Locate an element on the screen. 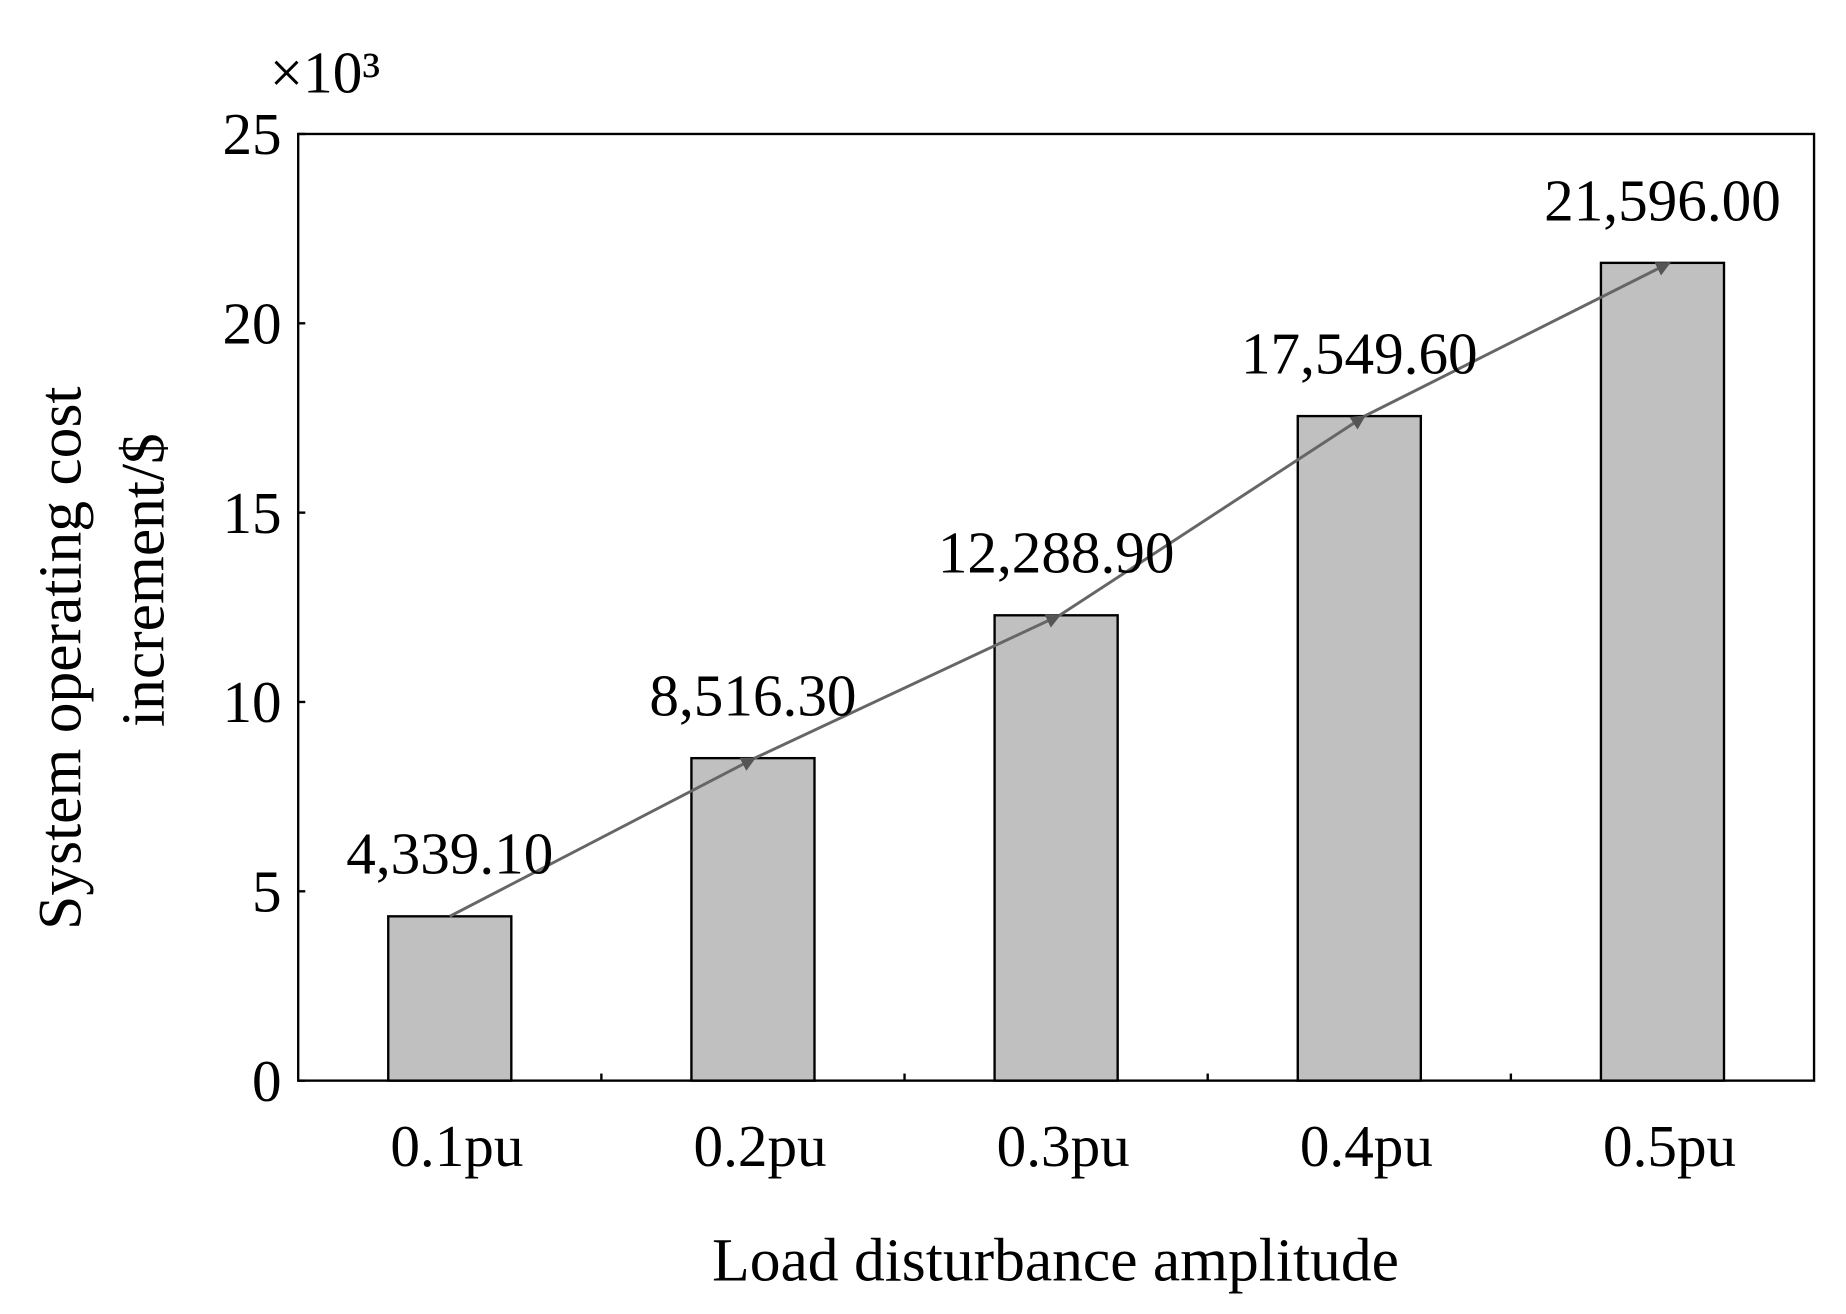 The image size is (1846, 1314). x-tick-label: 0.5pu is located at coordinates (1669, 1146).